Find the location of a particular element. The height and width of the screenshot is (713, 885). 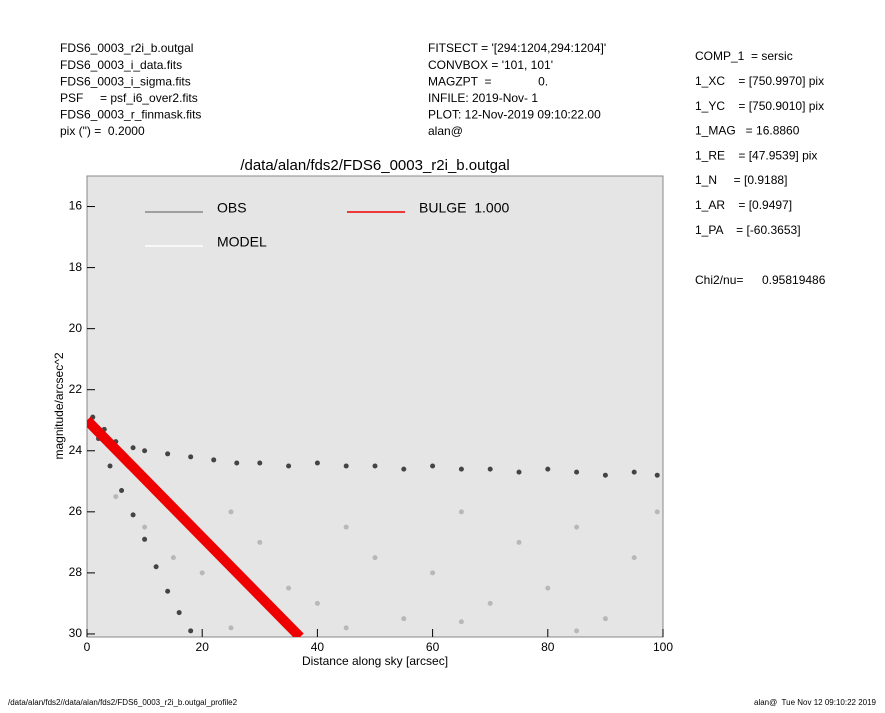

x-tick-label: 0 is located at coordinates (87, 647).